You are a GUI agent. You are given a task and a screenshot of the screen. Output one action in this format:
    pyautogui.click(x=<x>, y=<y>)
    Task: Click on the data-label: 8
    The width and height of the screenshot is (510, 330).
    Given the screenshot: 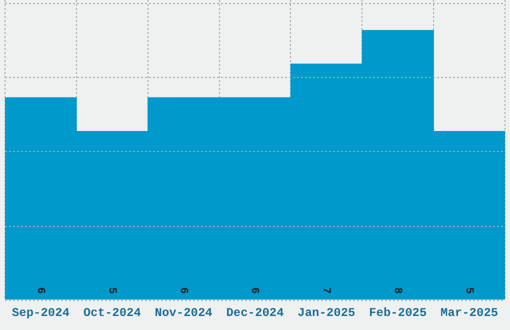 What is the action you would take?
    pyautogui.click(x=397, y=290)
    